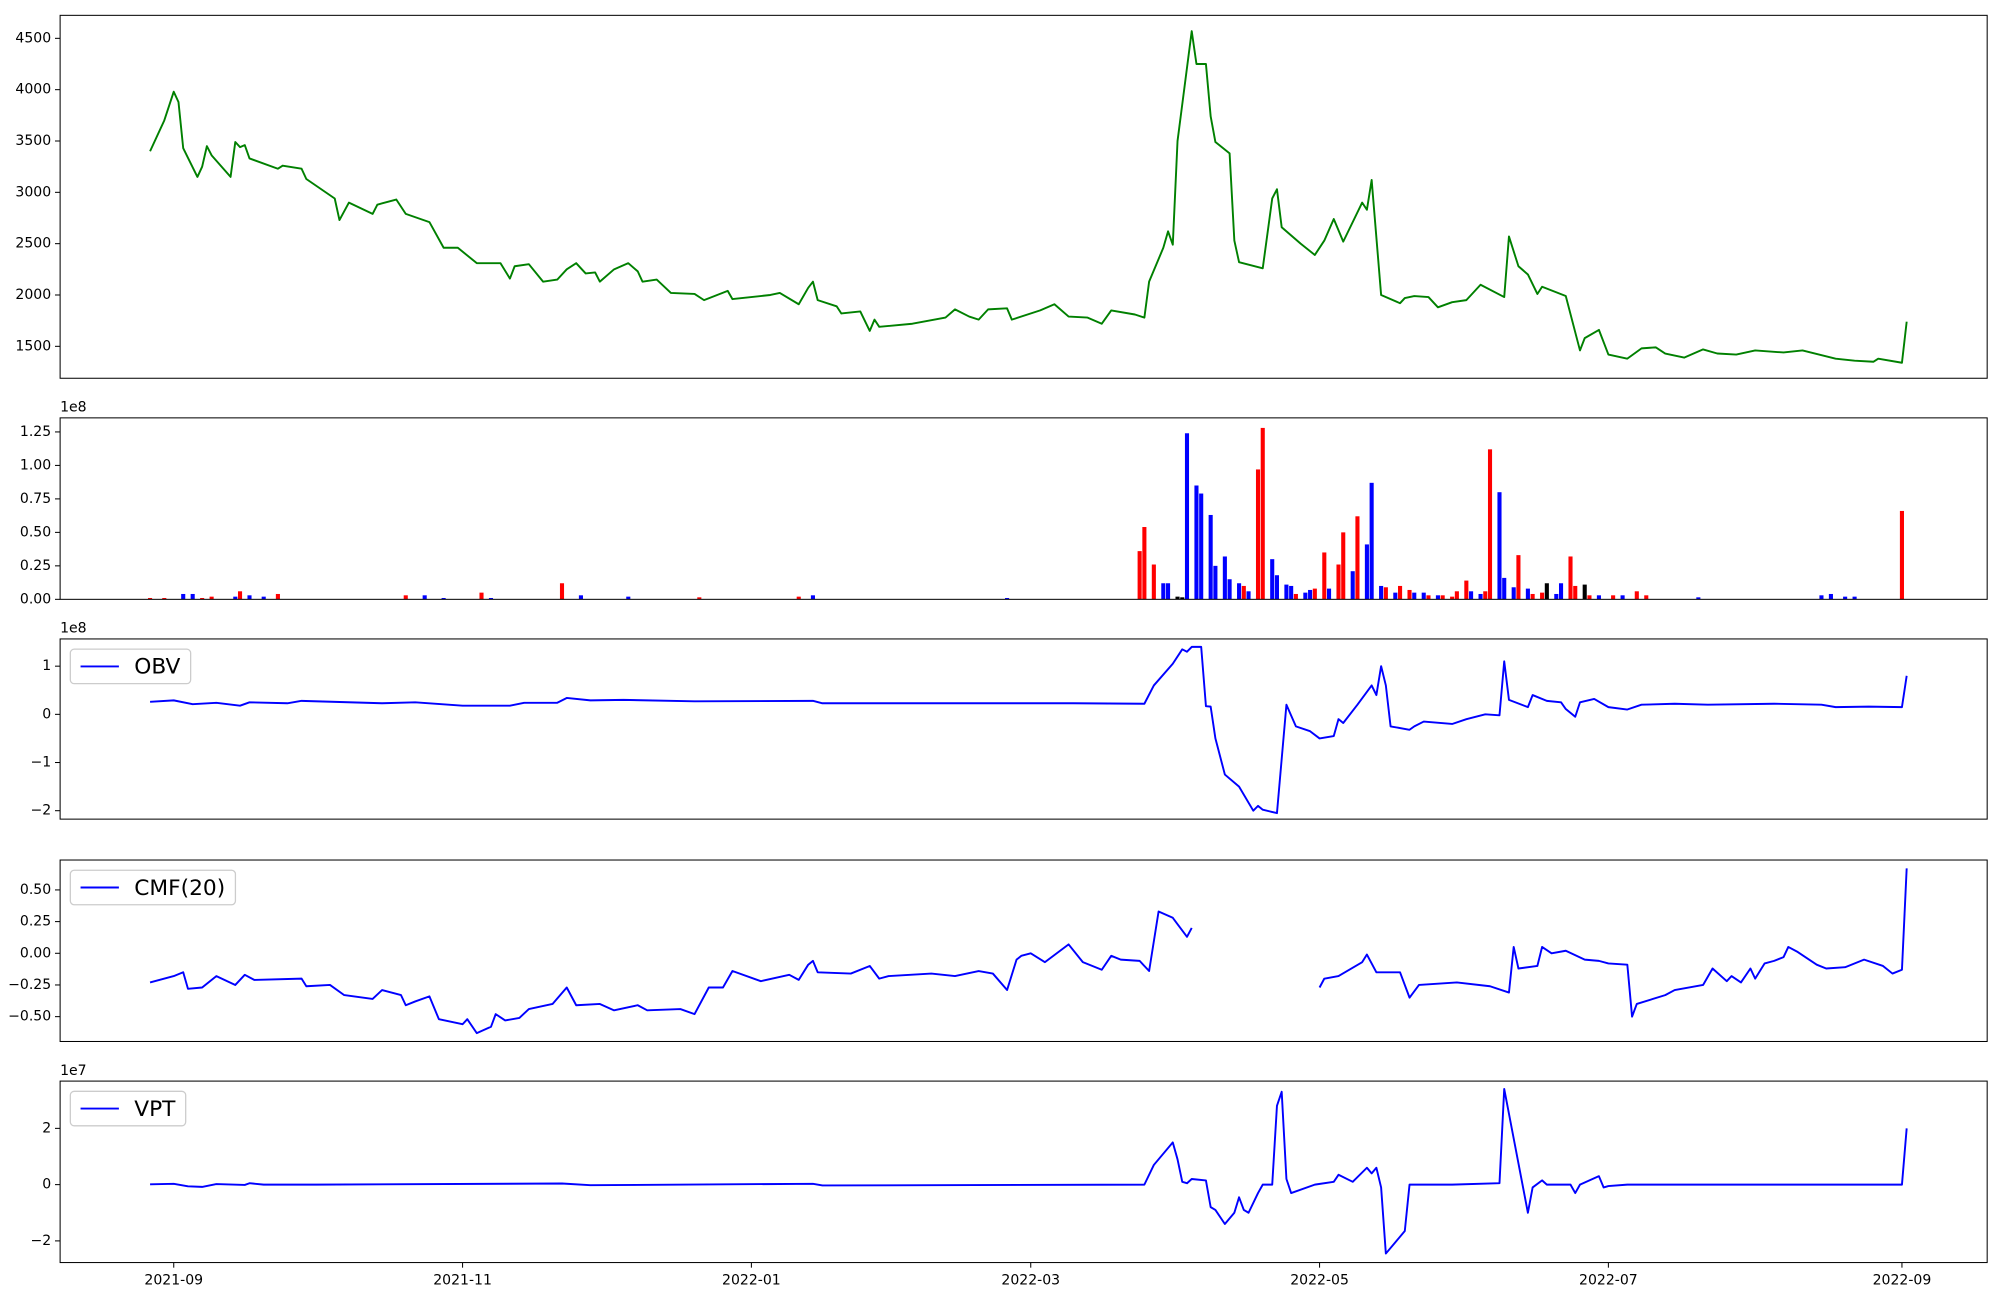 Image resolution: width=2000 pixels, height=1300 pixels. I want to click on x-tick-label: 2022-03, so click(1030, 1280).